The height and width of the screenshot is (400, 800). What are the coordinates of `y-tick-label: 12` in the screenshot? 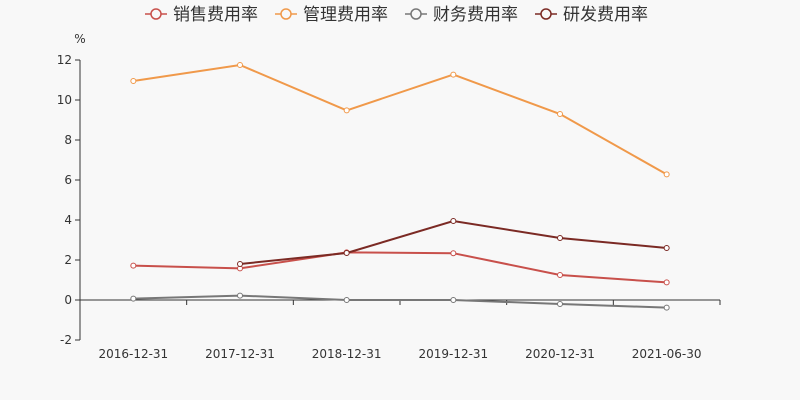 It's located at (64, 60).